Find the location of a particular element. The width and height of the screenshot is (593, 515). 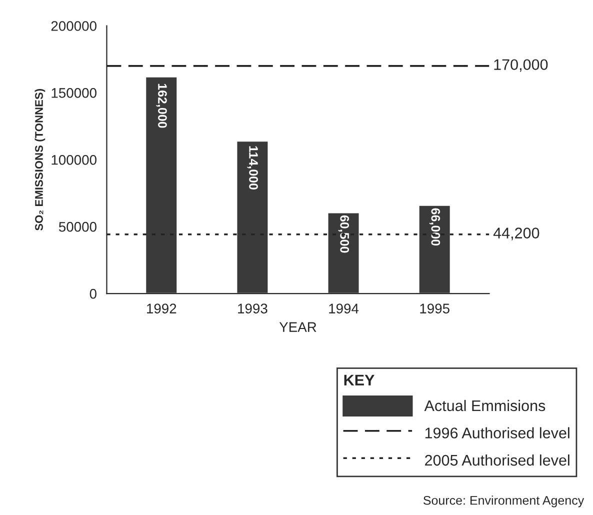

data-label: 114,000 is located at coordinates (252, 168).